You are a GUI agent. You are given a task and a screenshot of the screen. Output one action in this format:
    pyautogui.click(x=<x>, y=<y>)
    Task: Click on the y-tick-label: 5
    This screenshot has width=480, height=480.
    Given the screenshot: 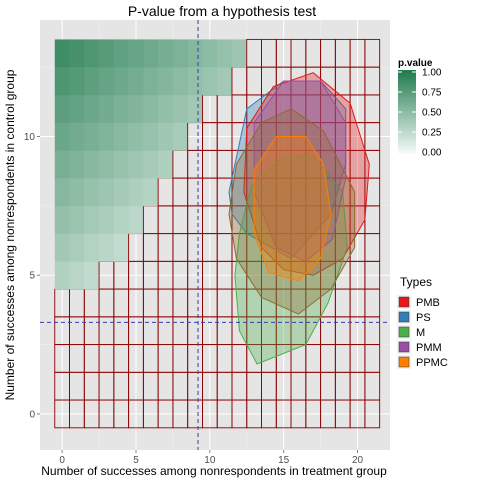 What is the action you would take?
    pyautogui.click(x=32, y=276)
    